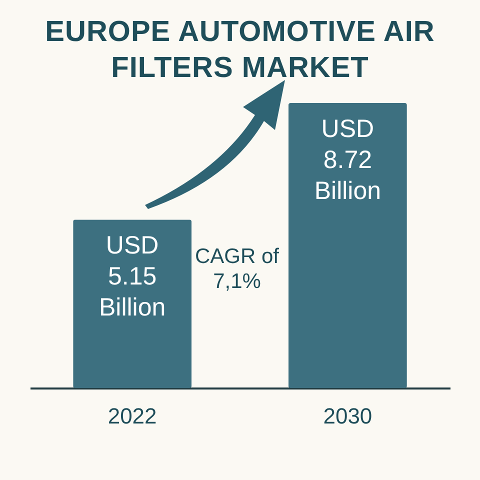 This screenshot has width=480, height=480. I want to click on x-tick-label: 2022, so click(132, 416).